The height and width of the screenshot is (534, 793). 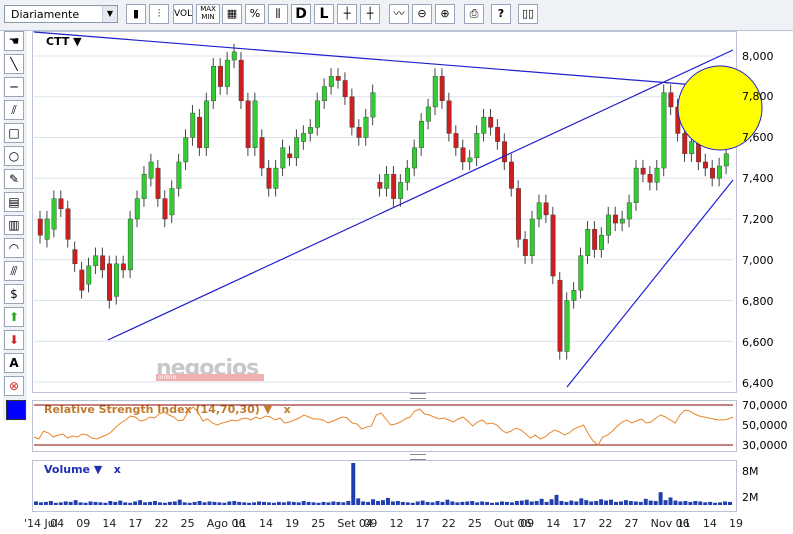 What do you see at coordinates (14, 87) in the screenshot?
I see `hline-icon: ─` at bounding box center [14, 87].